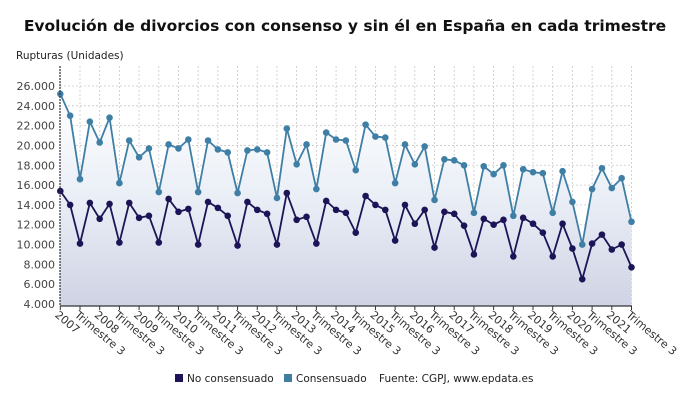 Image resolution: width=690 pixels, height=410 pixels. I want to click on y-tick-label: 24.000, so click(36, 106).